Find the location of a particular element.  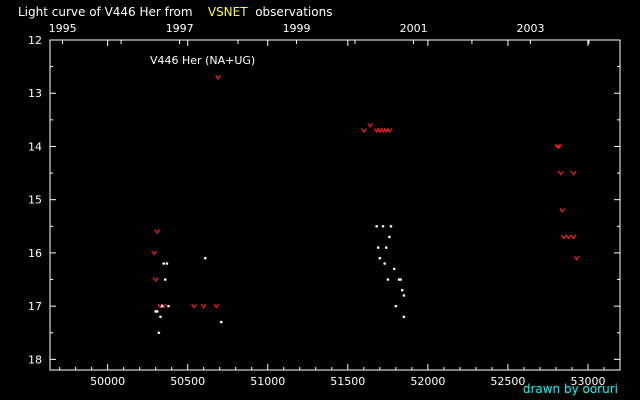

x-tick-label: 50000 is located at coordinates (107, 381).